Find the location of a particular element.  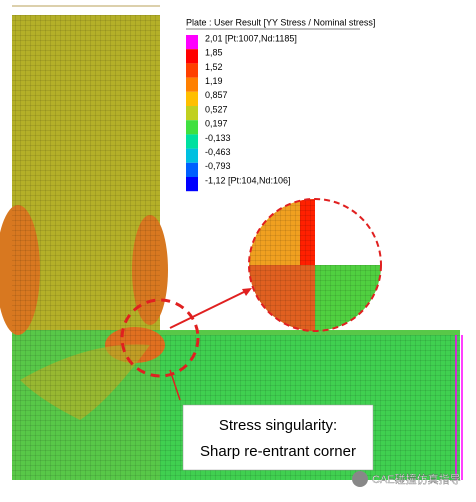

legend-label: 1,52 is located at coordinates (214, 67).